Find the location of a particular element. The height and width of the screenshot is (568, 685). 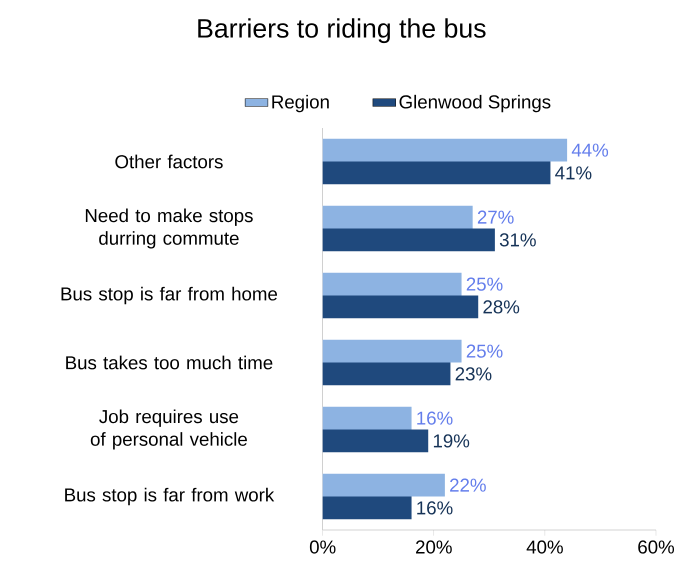

data-label: 28% is located at coordinates (501, 307).